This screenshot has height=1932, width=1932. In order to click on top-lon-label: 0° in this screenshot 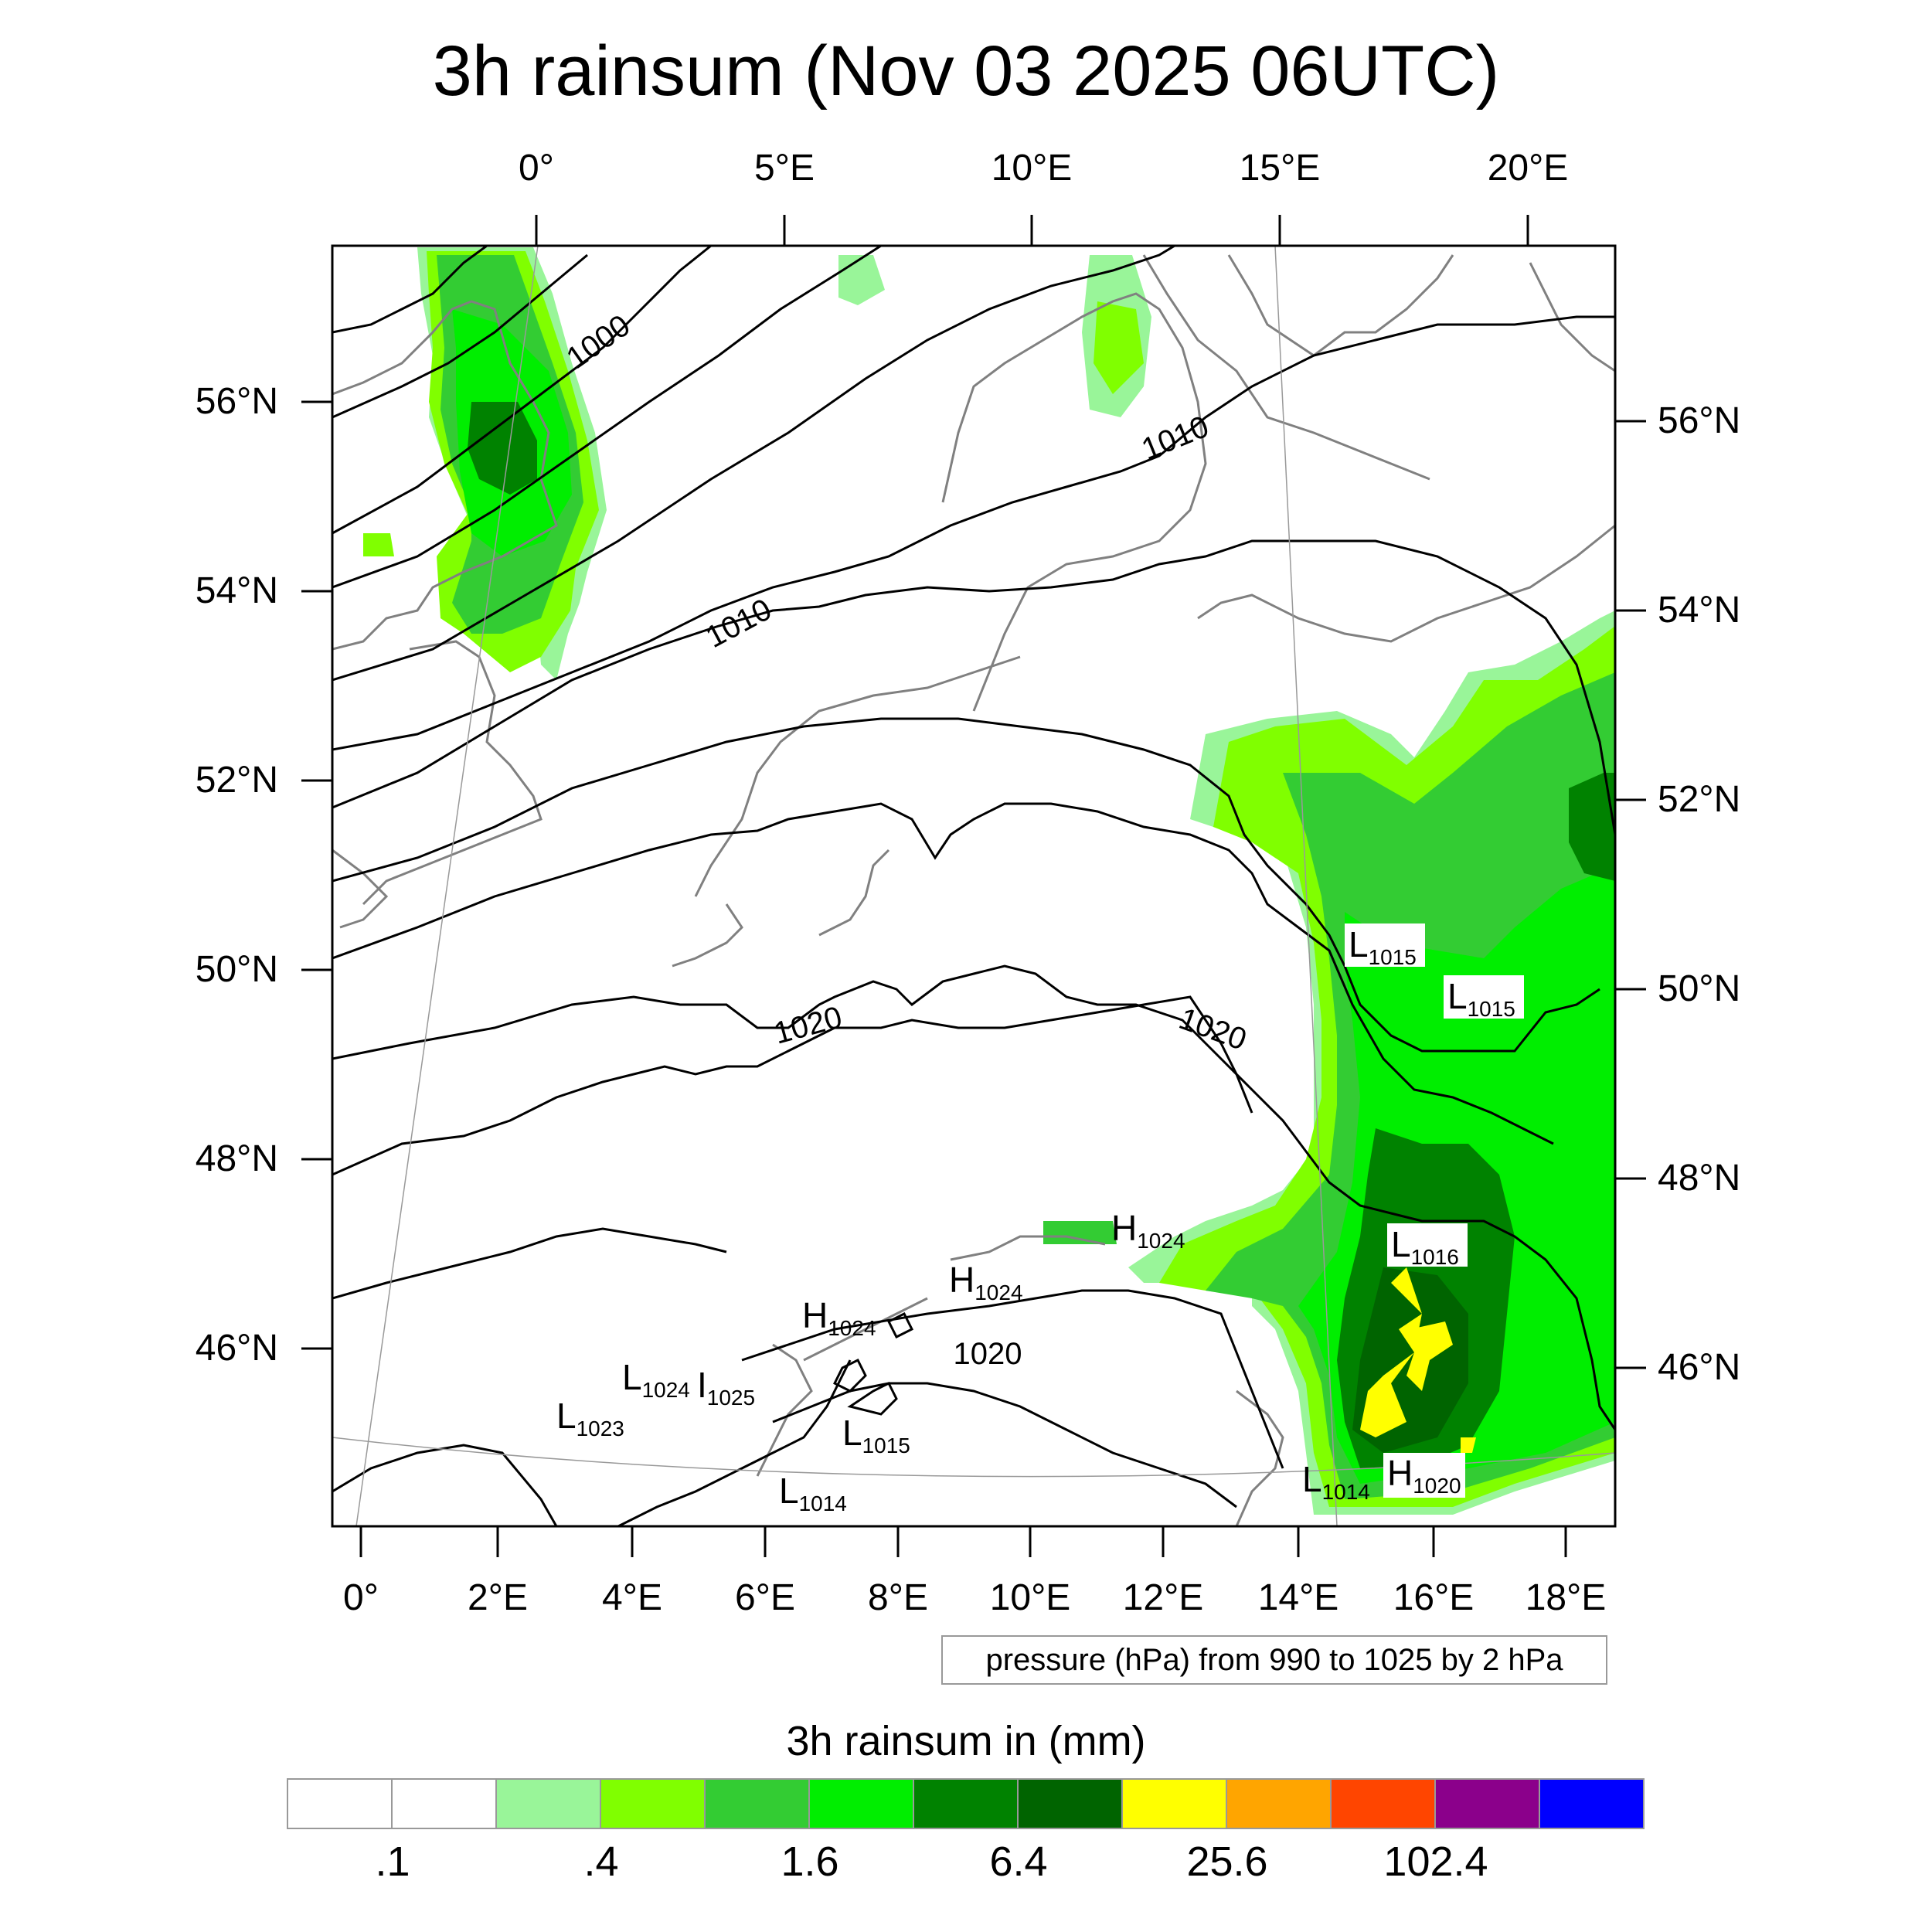, I will do `click(536, 168)`.